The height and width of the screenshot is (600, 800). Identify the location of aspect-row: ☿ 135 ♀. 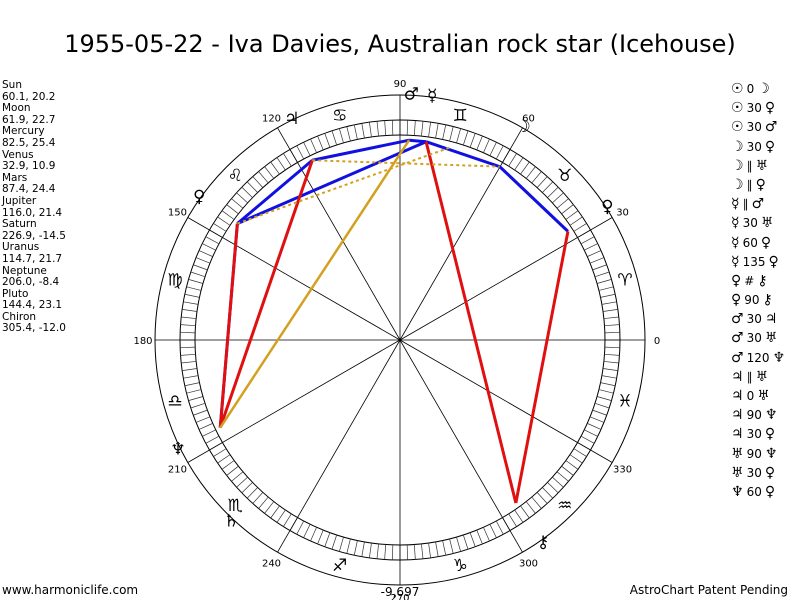
(758, 262).